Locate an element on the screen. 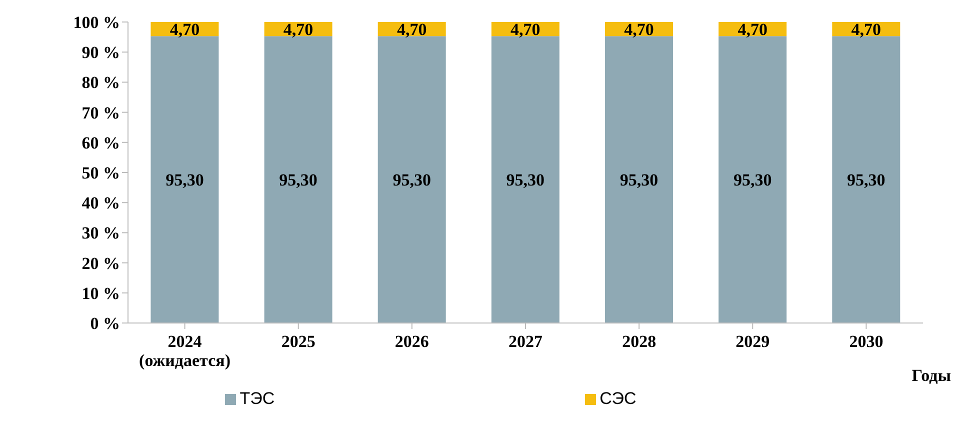  y-tick-label: 20 % is located at coordinates (101, 263).